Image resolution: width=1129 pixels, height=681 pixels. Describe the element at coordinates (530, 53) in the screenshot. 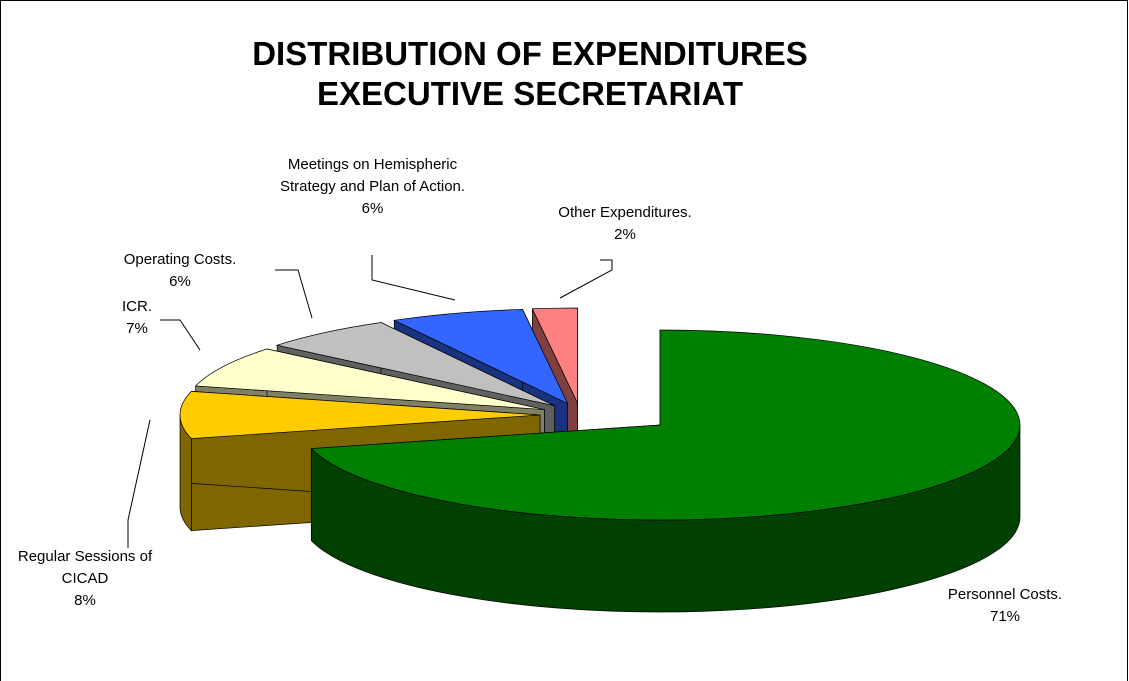

I see `chart-title: DISTRIBUTION OF EXPENDITURES` at that location.